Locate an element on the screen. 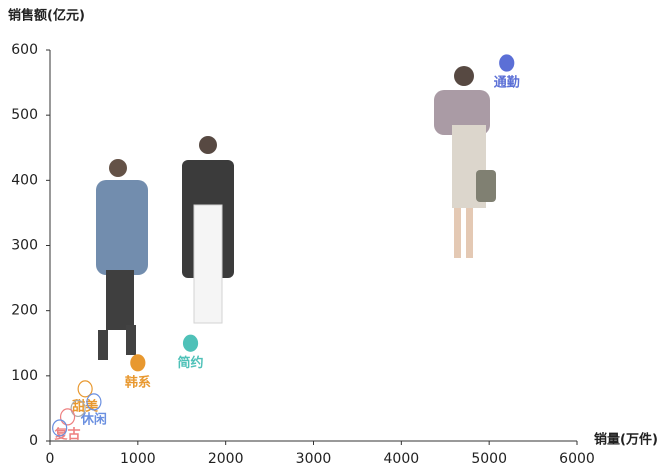 This screenshot has height=464, width=659. y-tick-label: 100 is located at coordinates (24, 376).